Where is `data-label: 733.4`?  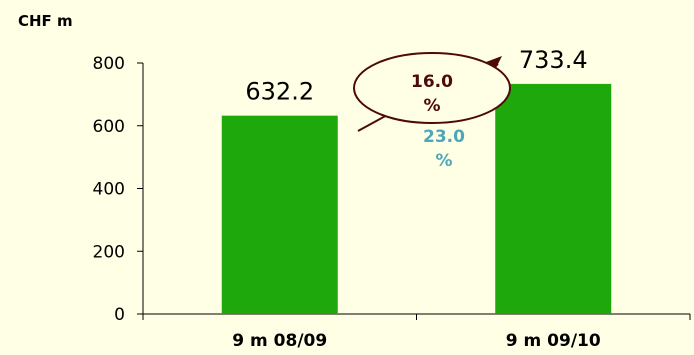
data-label: 733.4 is located at coordinates (553, 60).